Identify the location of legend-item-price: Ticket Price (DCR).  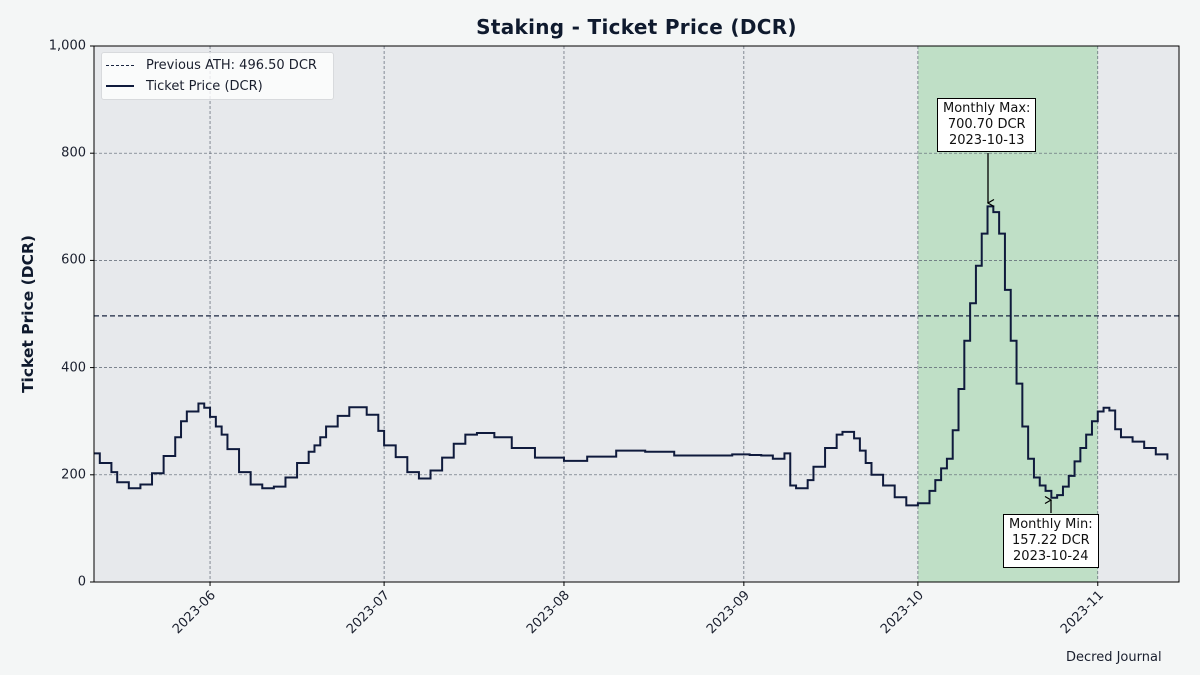
(184, 86).